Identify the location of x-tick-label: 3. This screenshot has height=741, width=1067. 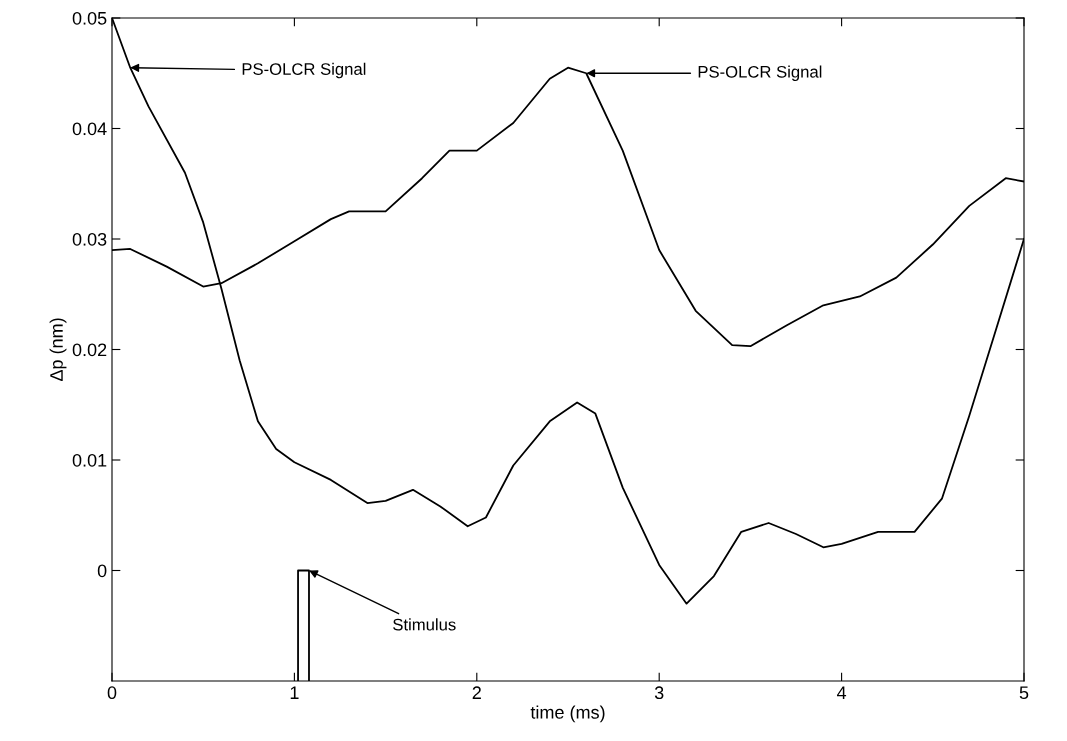
(659, 693).